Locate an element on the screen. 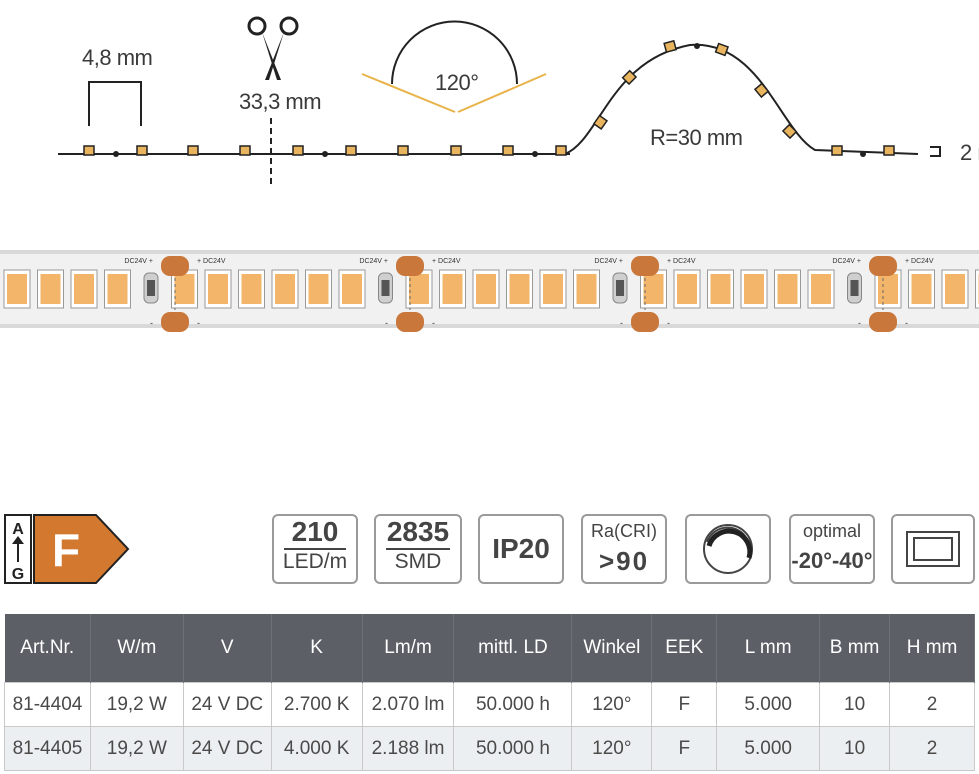 This screenshot has width=979, height=774. col-header: Art.Nr. is located at coordinates (47, 648).